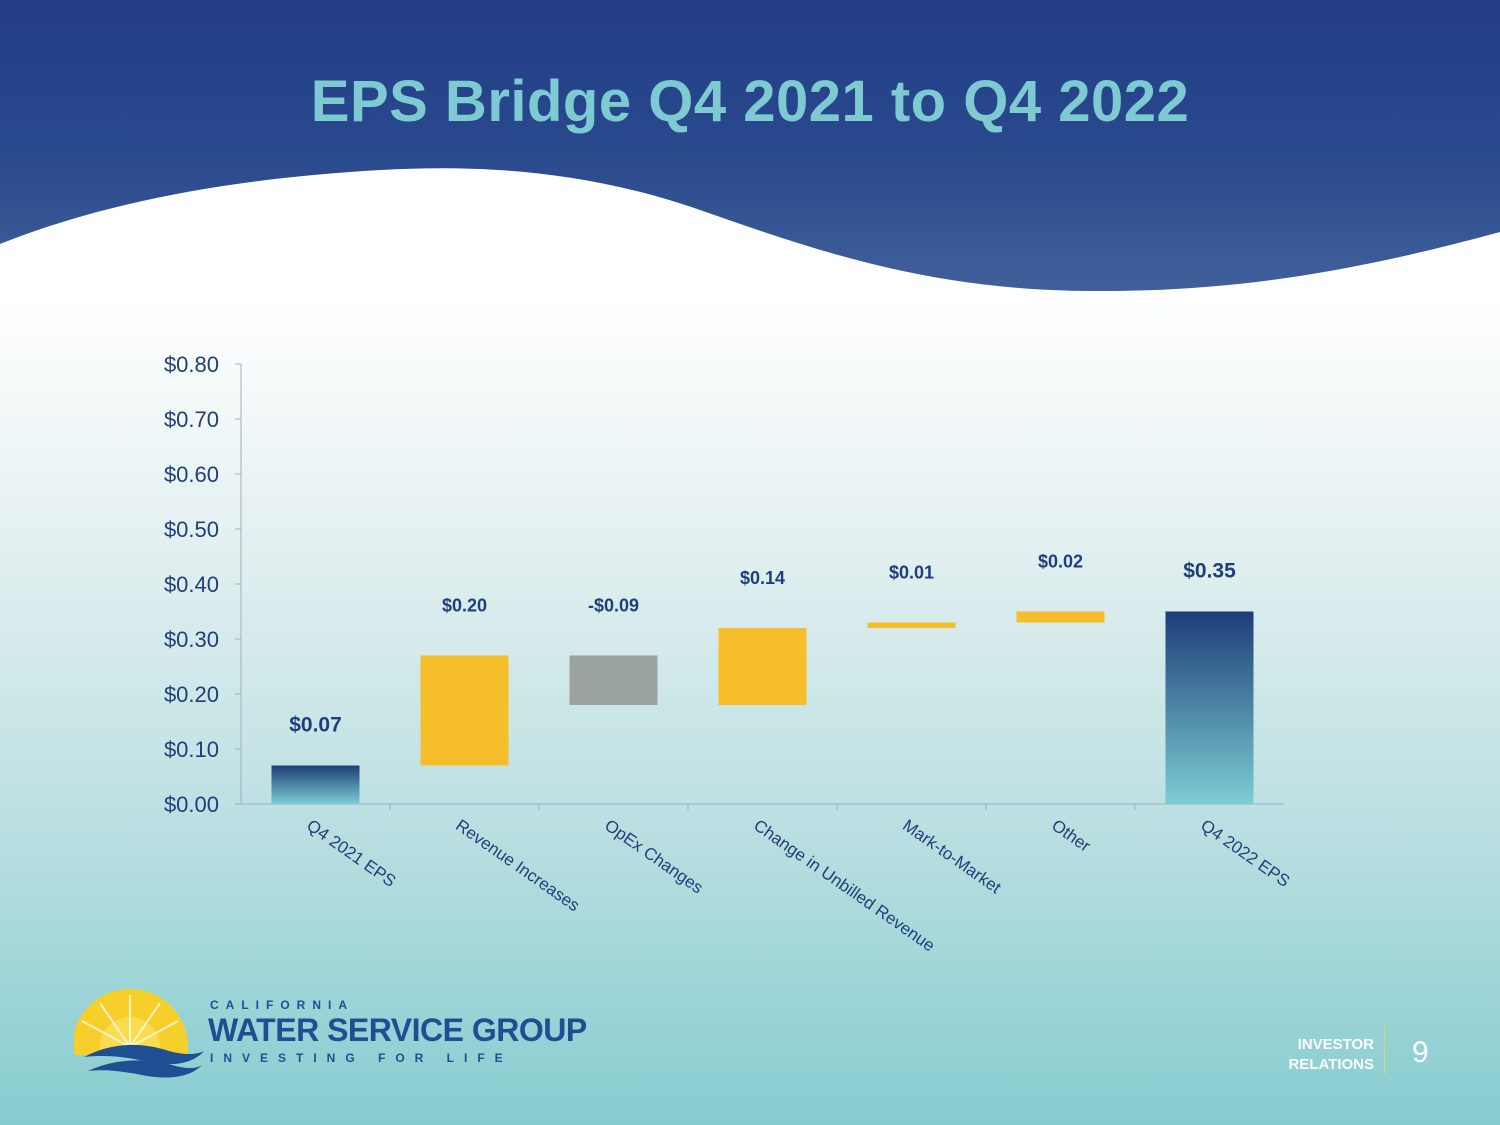 This screenshot has height=1125, width=1500. Describe the element at coordinates (191, 639) in the screenshot. I see `y-tick-label: $0.30` at that location.